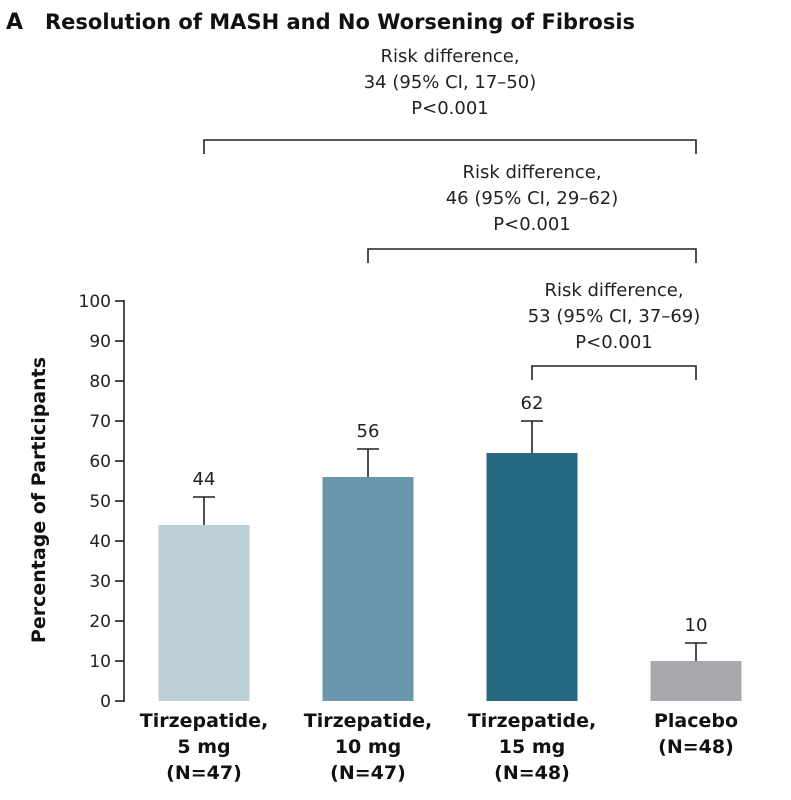 The height and width of the screenshot is (800, 791). I want to click on panel-letter: A, so click(14, 22).